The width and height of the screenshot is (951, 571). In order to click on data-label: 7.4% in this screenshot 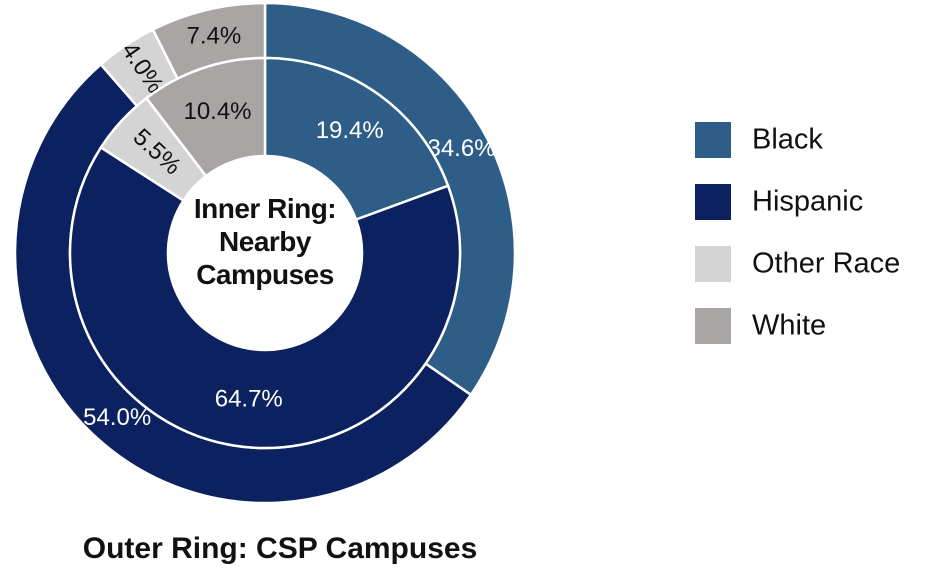, I will do `click(214, 35)`.